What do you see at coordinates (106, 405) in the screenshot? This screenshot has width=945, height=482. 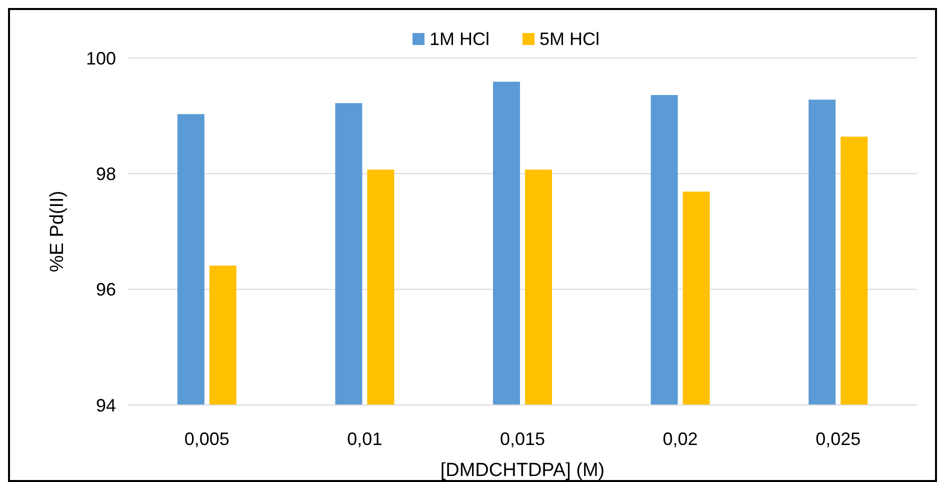 I see `y-tick-label: 94` at bounding box center [106, 405].